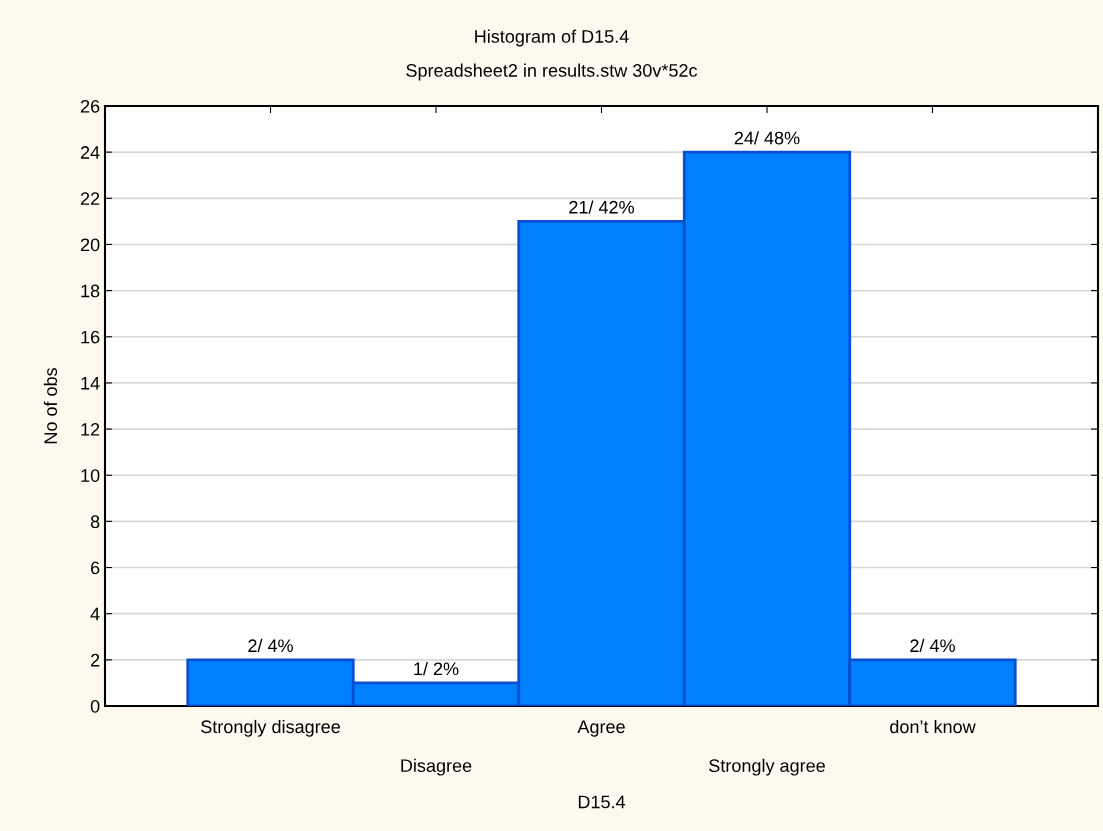  What do you see at coordinates (90, 429) in the screenshot?
I see `y-tick-label: 12` at bounding box center [90, 429].